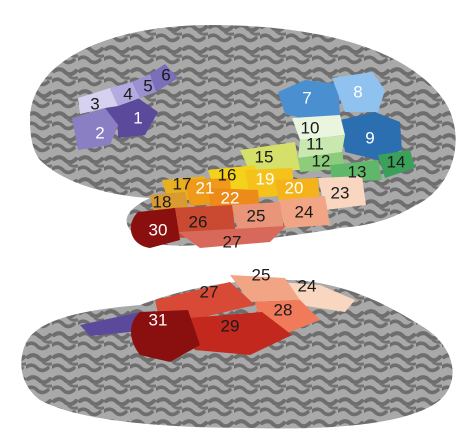 This screenshot has width=464, height=433. Describe the element at coordinates (283, 310) in the screenshot. I see `label-b28: 28` at that location.